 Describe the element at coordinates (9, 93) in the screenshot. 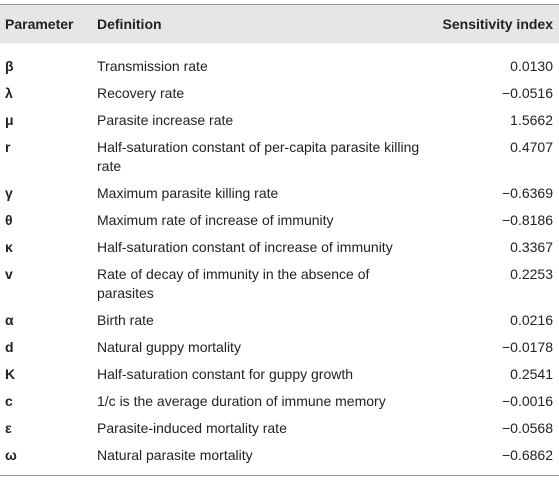

I see `parameter-cell: λ` at that location.